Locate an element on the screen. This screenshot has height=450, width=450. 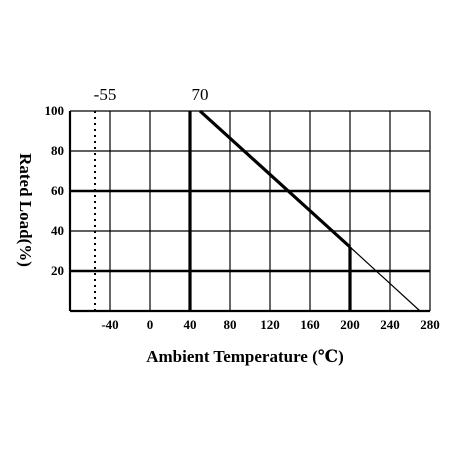
x-tick-label: 120 is located at coordinates (270, 324).